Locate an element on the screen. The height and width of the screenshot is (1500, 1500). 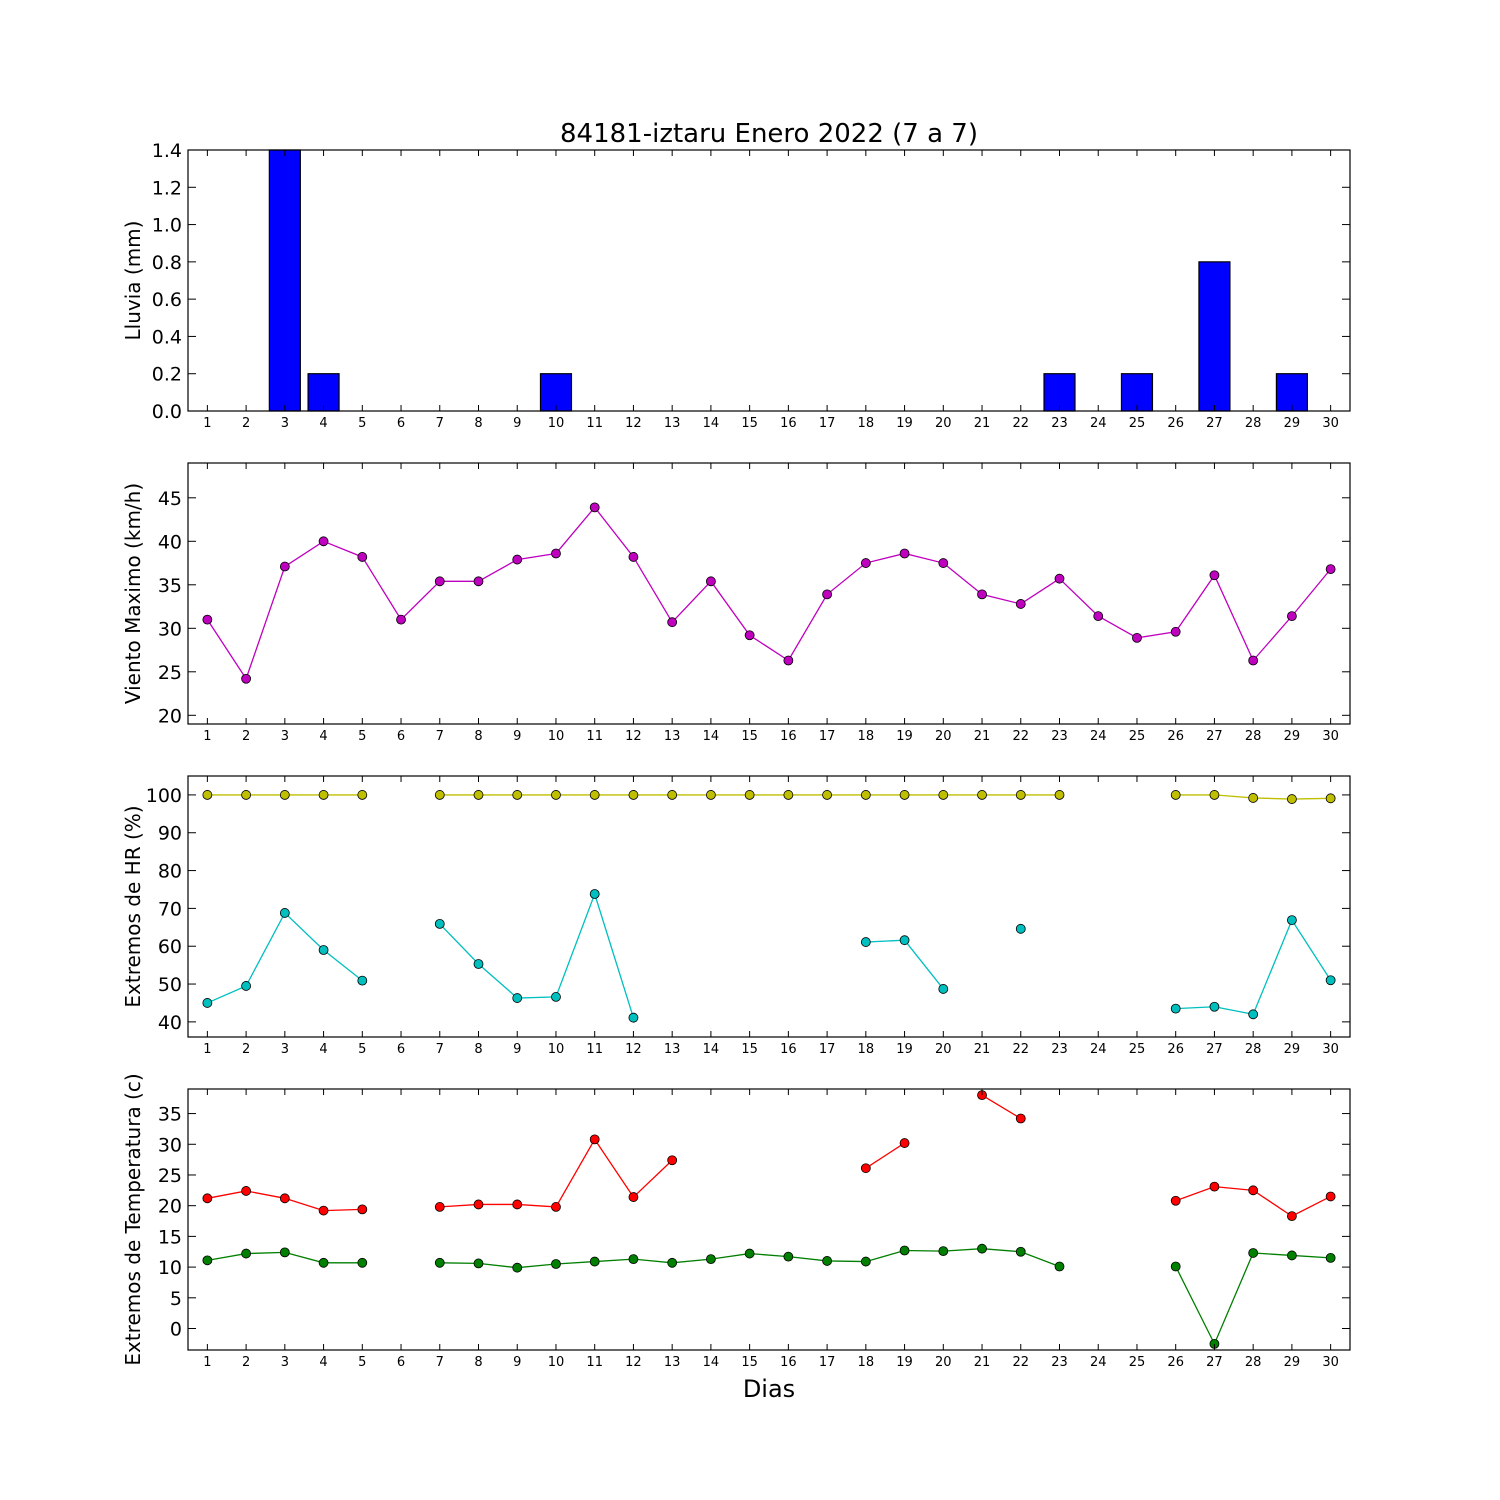
y-tick-label: 40 is located at coordinates (170, 542).